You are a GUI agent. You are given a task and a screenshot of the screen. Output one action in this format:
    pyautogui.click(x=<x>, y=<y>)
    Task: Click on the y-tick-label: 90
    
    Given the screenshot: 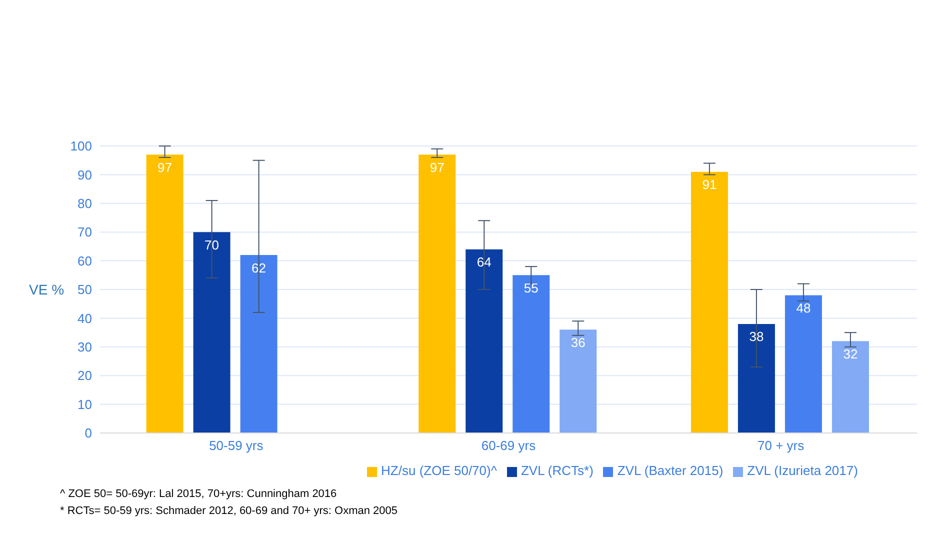 What is the action you would take?
    pyautogui.click(x=85, y=174)
    